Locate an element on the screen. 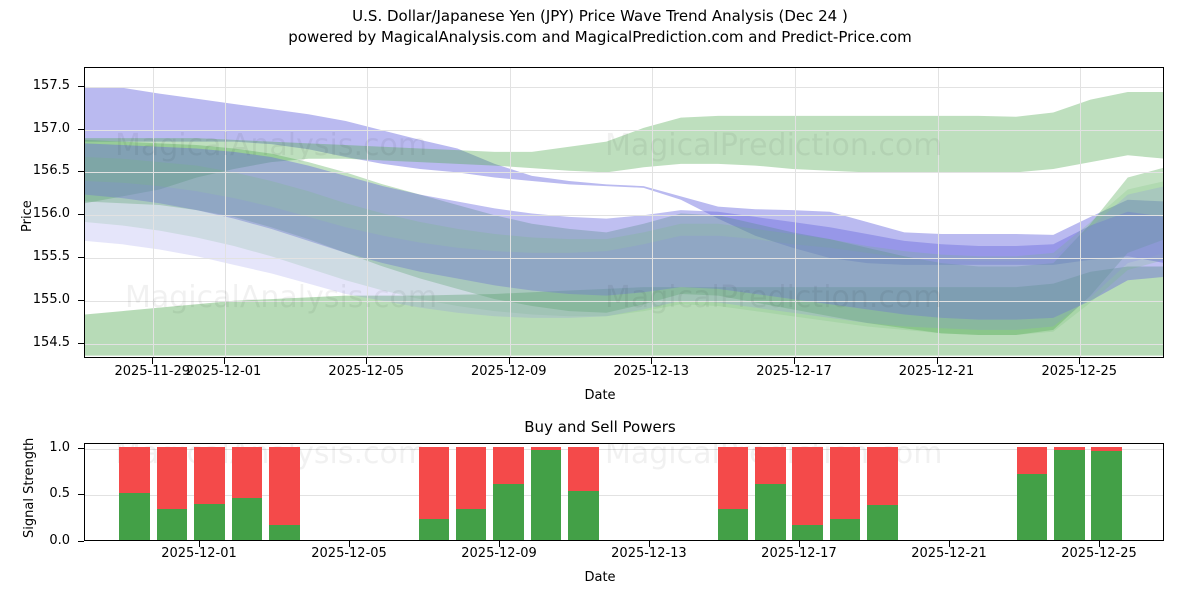 The height and width of the screenshot is (600, 1200). price-x-tick-label: 2025-12-25 is located at coordinates (1079, 371).